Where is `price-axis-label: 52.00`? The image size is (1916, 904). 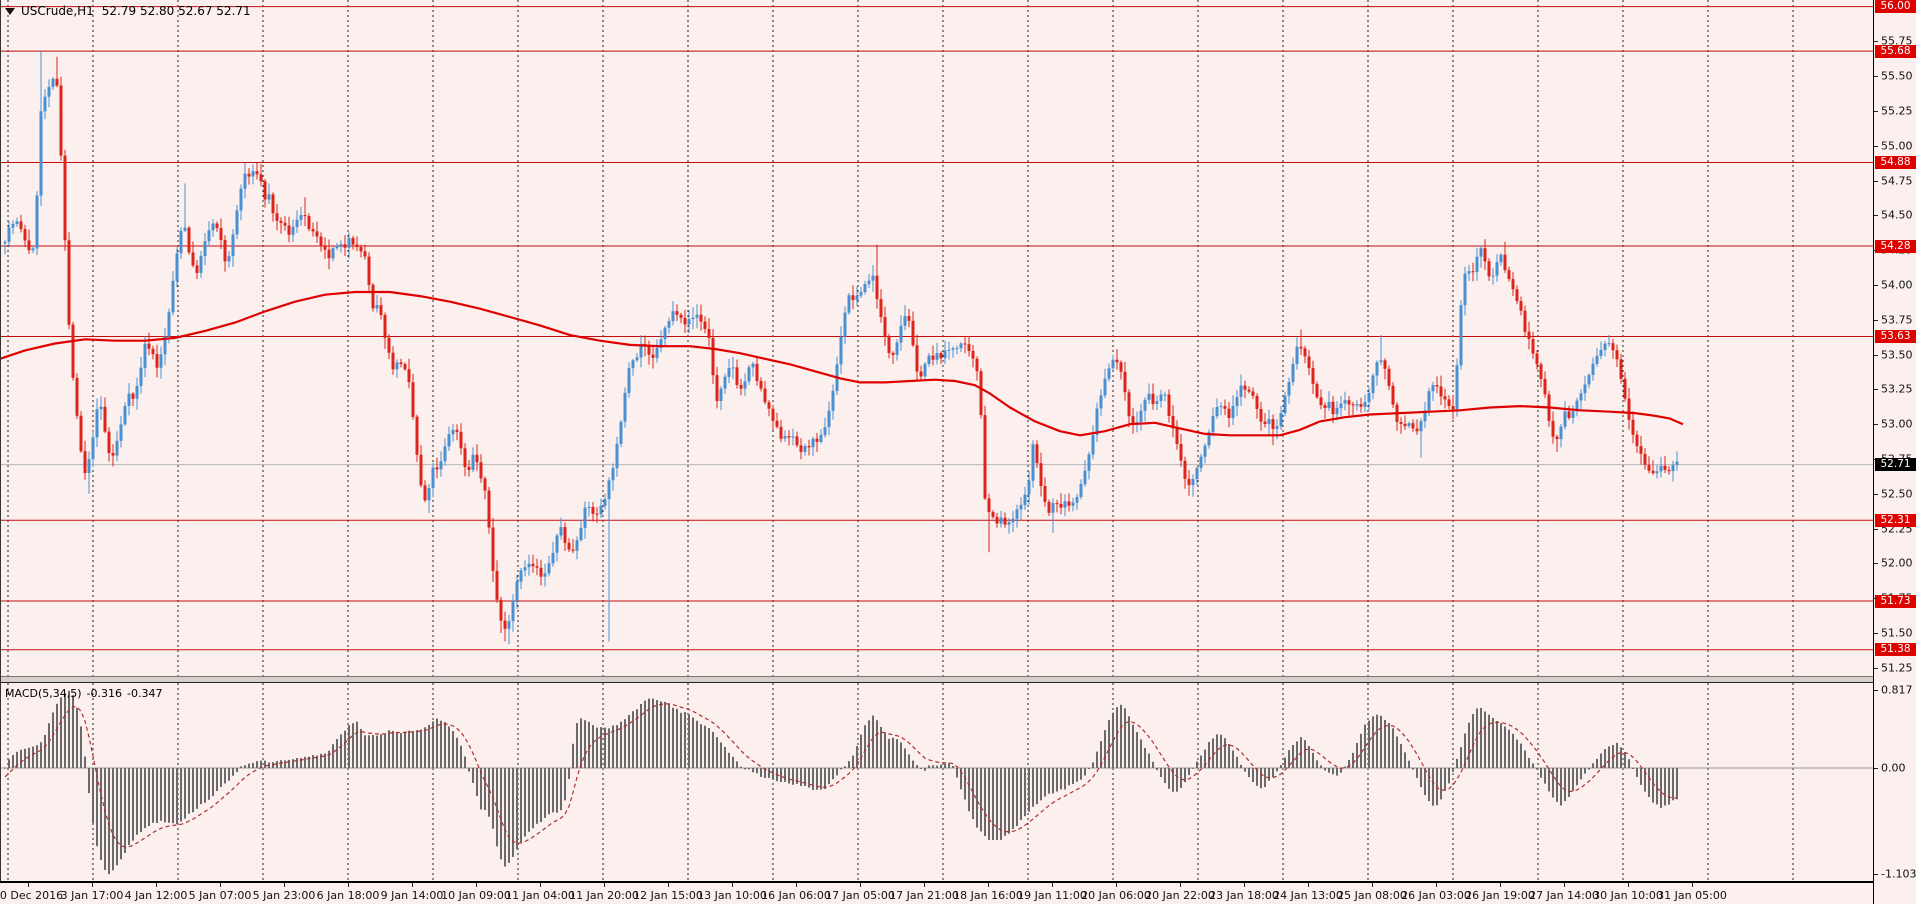
price-axis-label: 52.00 is located at coordinates (1897, 563).